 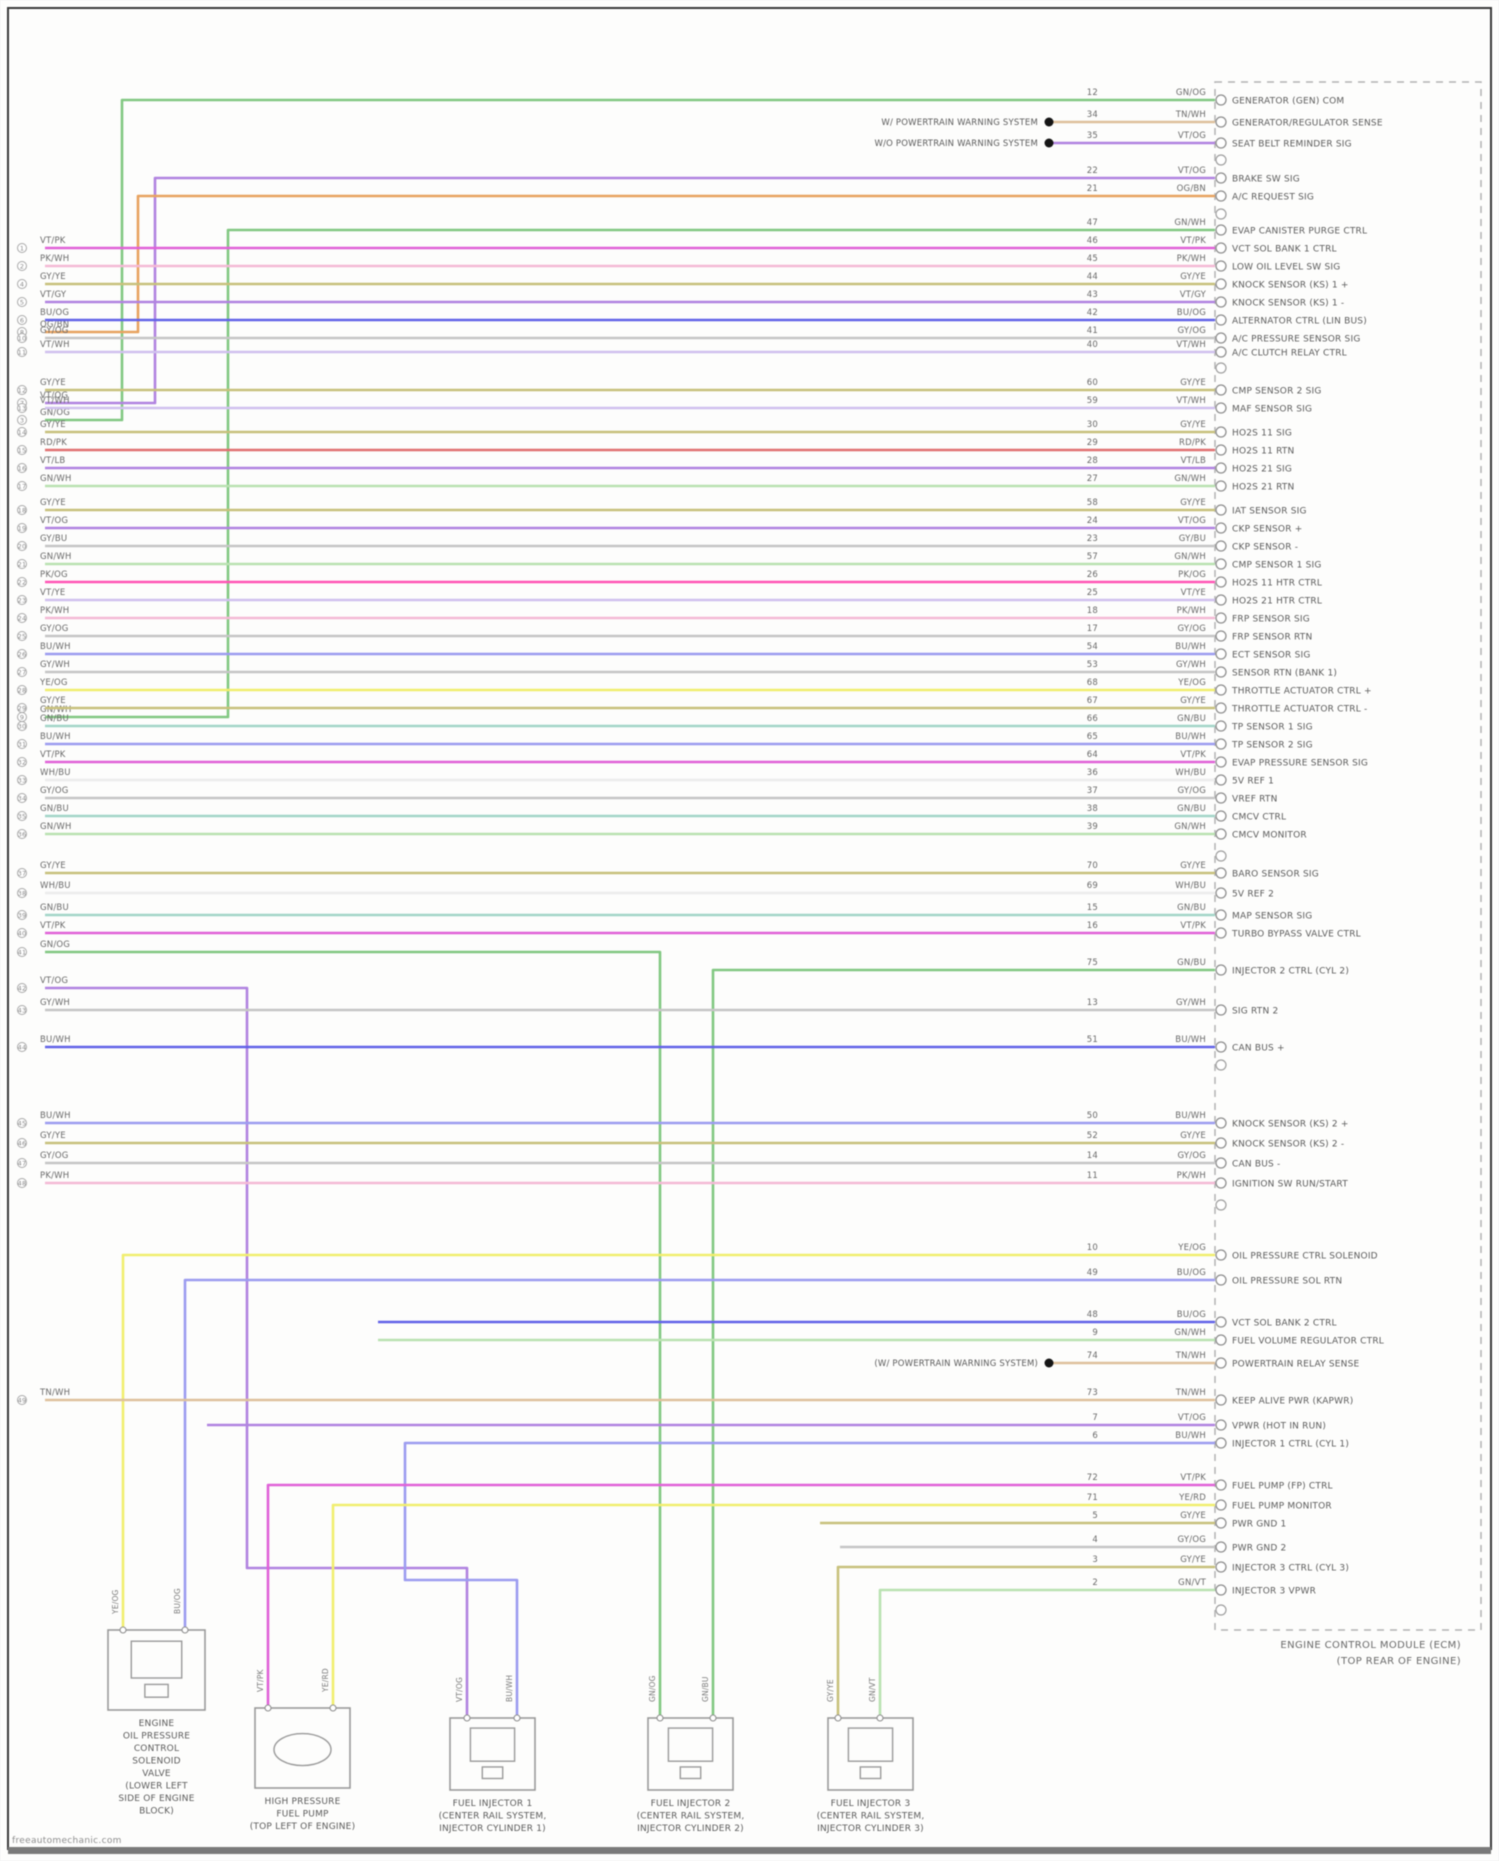 I want to click on signal-label: FRP SENSOR RTN, so click(x=1272, y=638).